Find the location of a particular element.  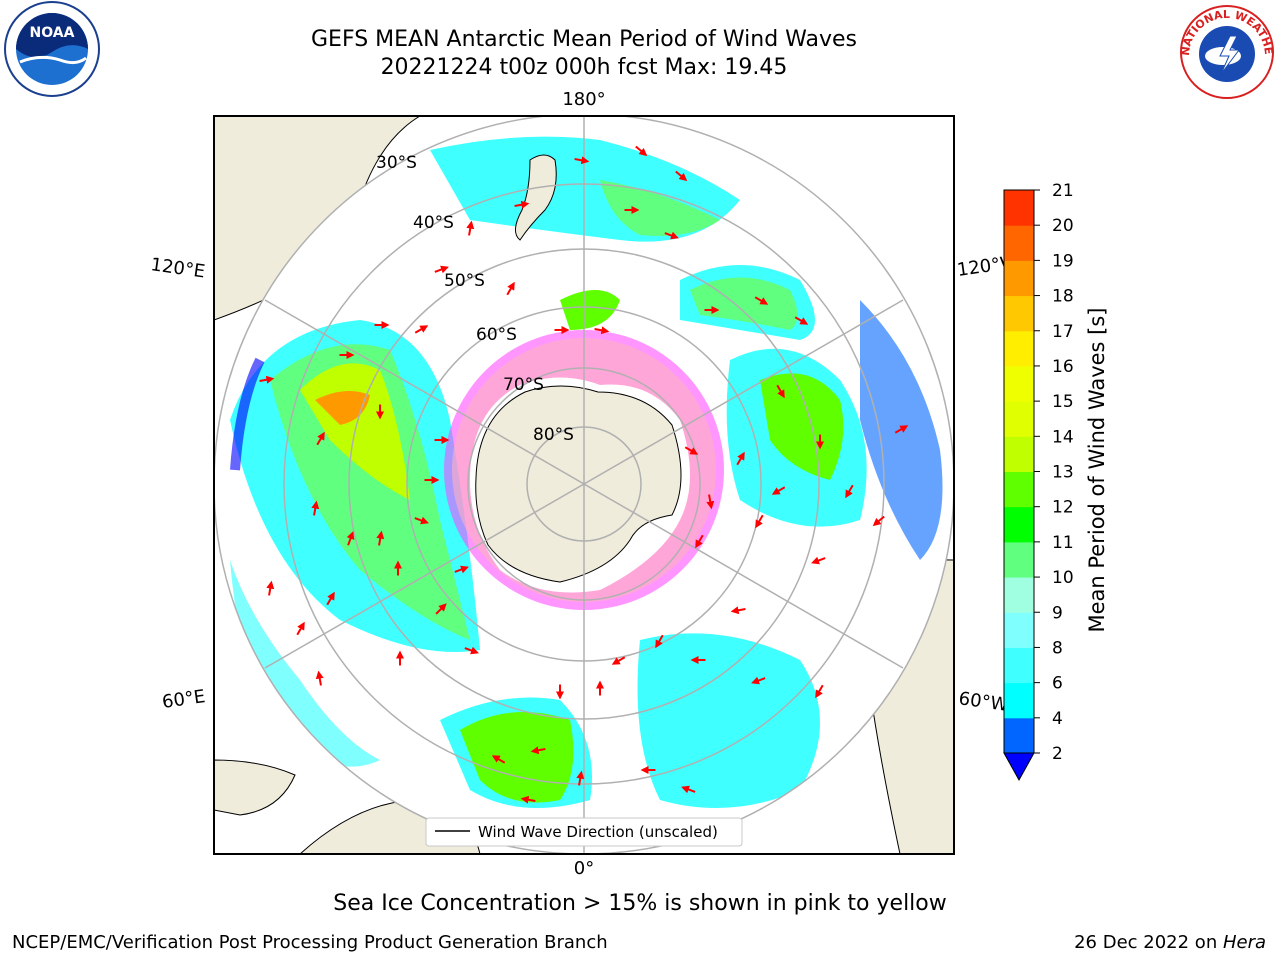

colorbar-tick-label: 20 is located at coordinates (1063, 226).